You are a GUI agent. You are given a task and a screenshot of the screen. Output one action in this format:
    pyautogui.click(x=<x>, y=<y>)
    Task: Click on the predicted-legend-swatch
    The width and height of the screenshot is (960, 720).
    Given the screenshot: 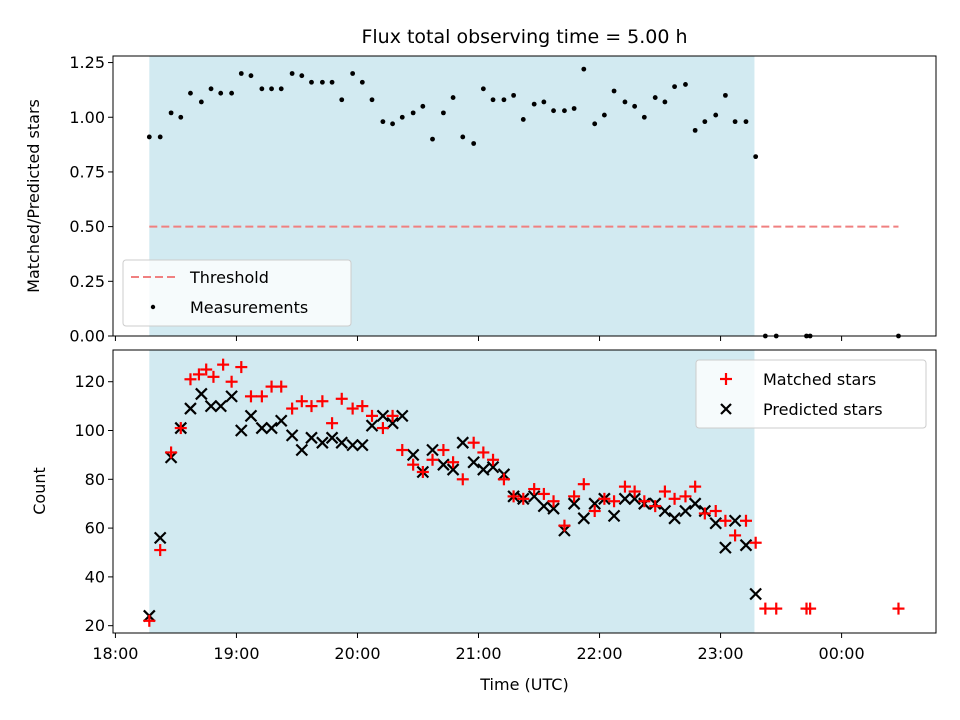 What is the action you would take?
    pyautogui.click(x=726, y=409)
    